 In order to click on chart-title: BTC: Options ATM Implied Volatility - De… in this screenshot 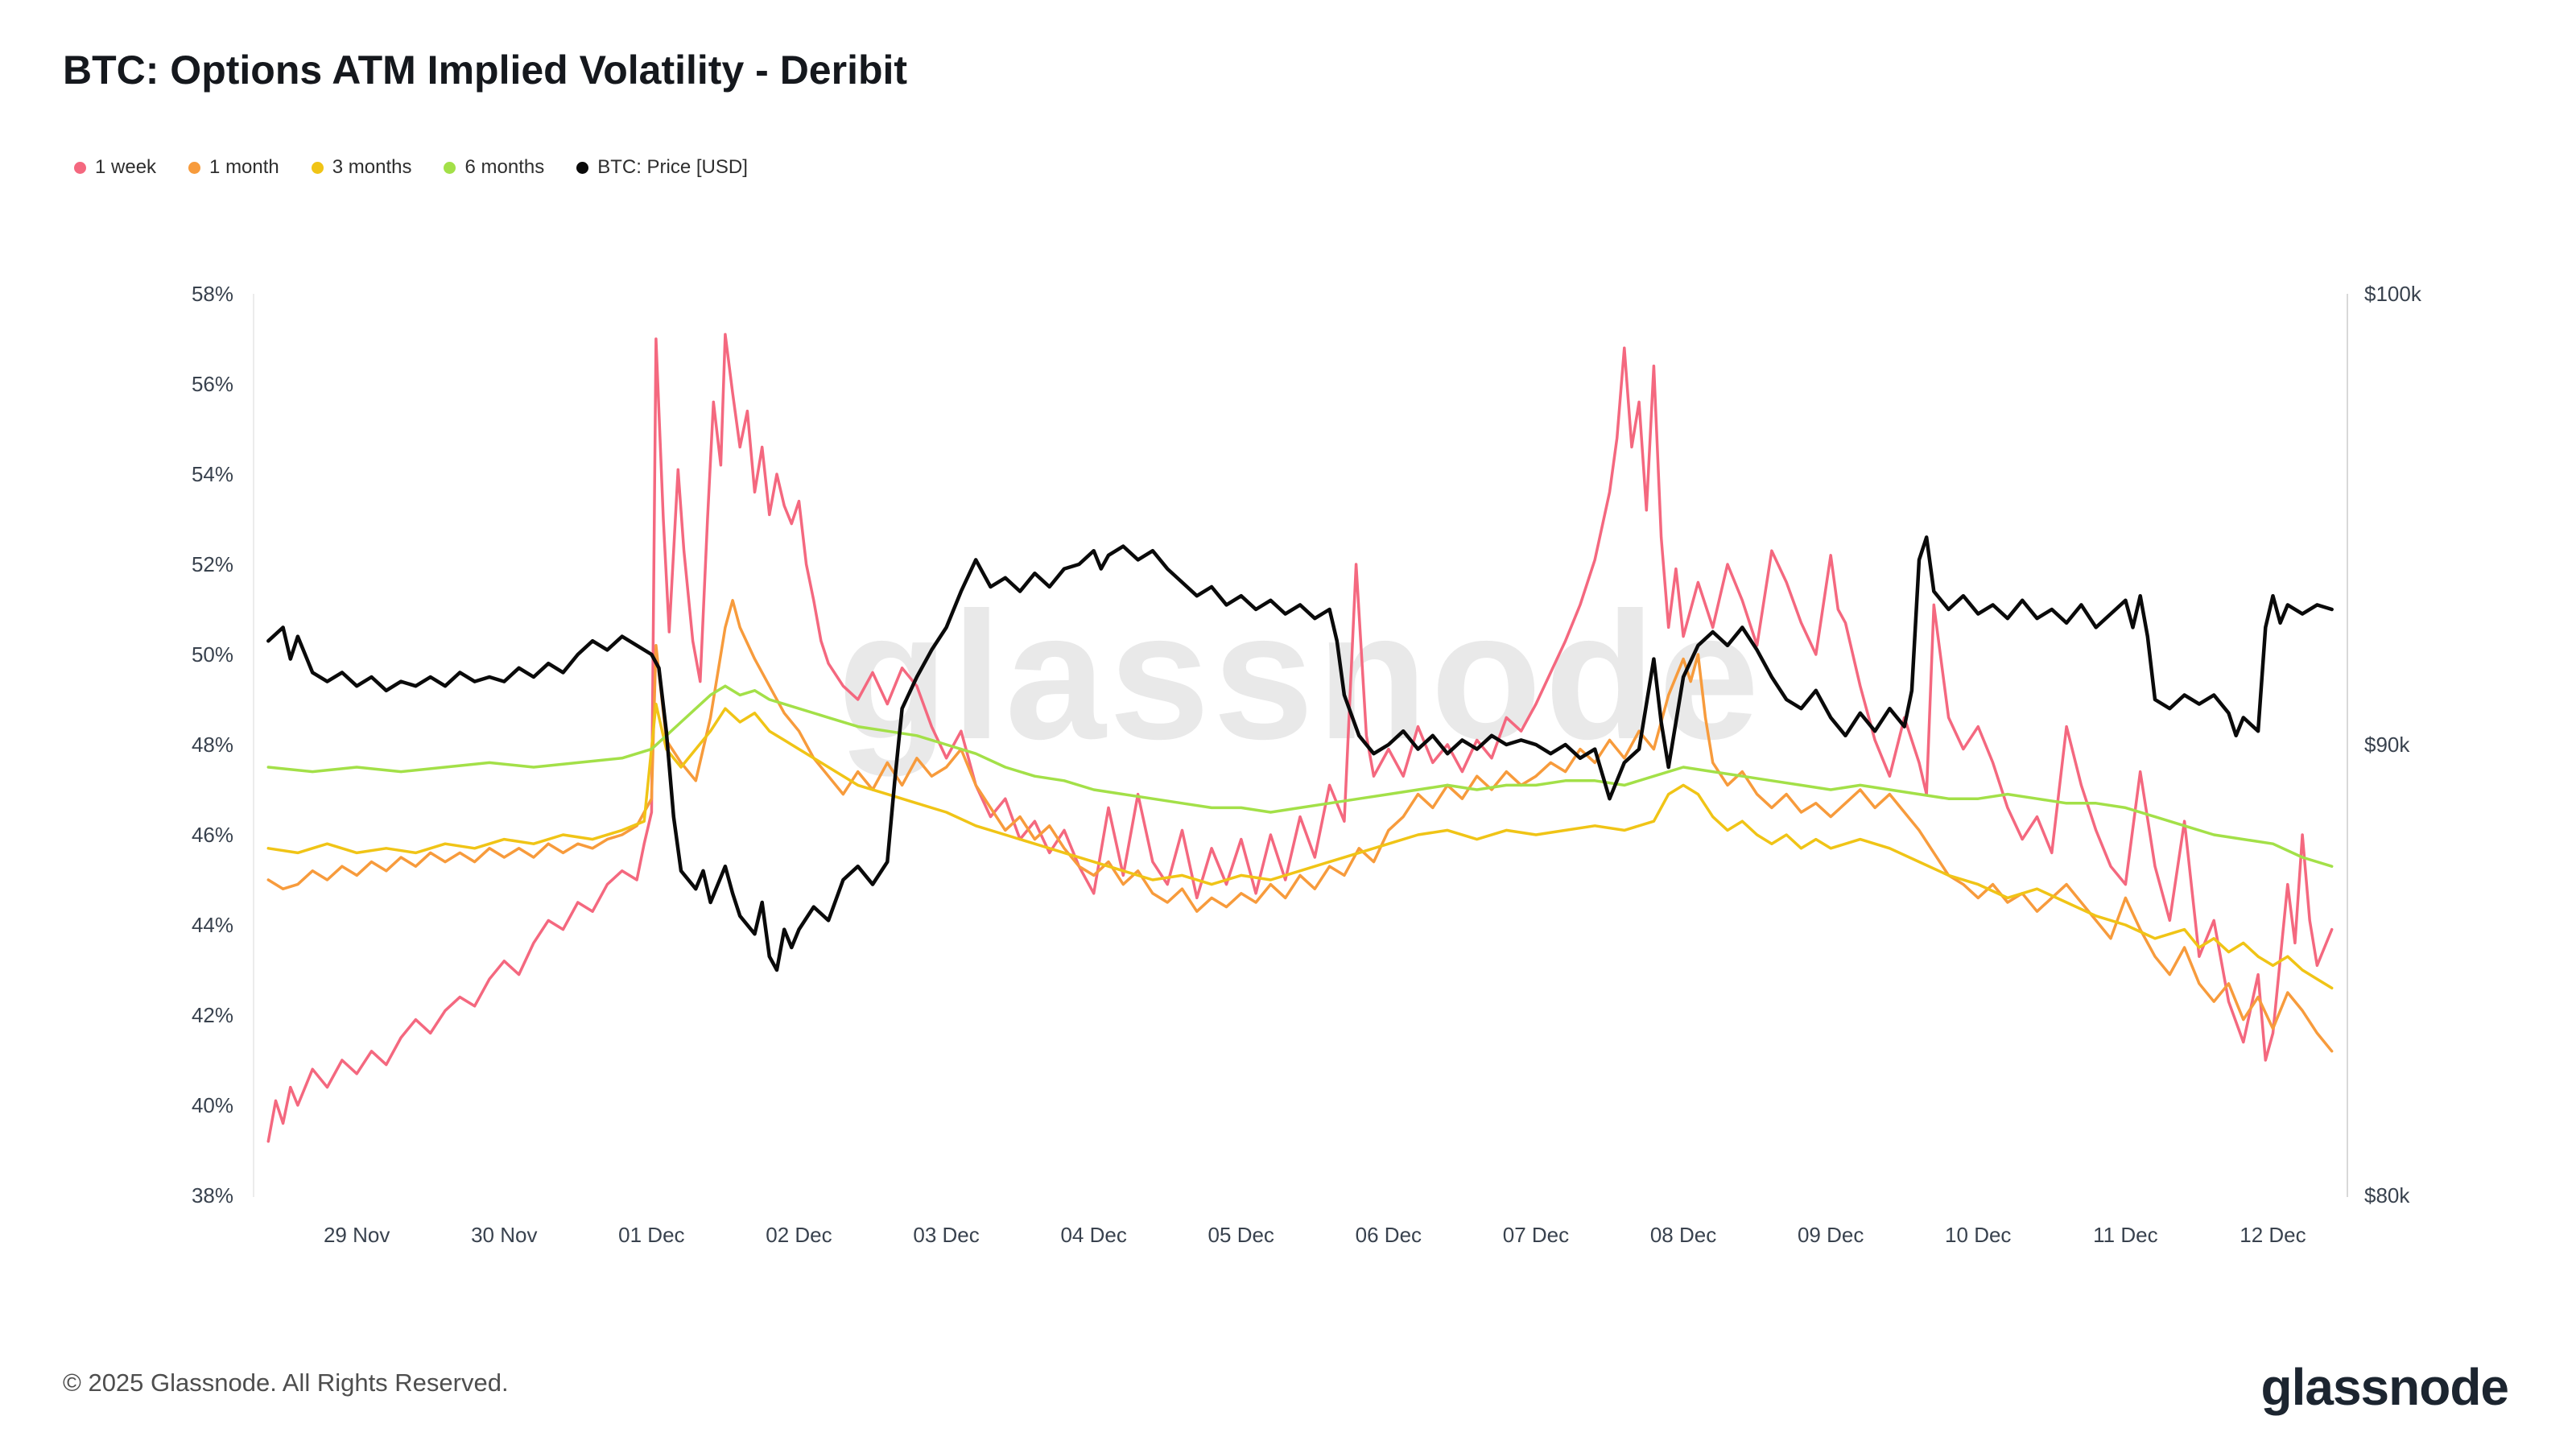, I will do `click(485, 70)`.